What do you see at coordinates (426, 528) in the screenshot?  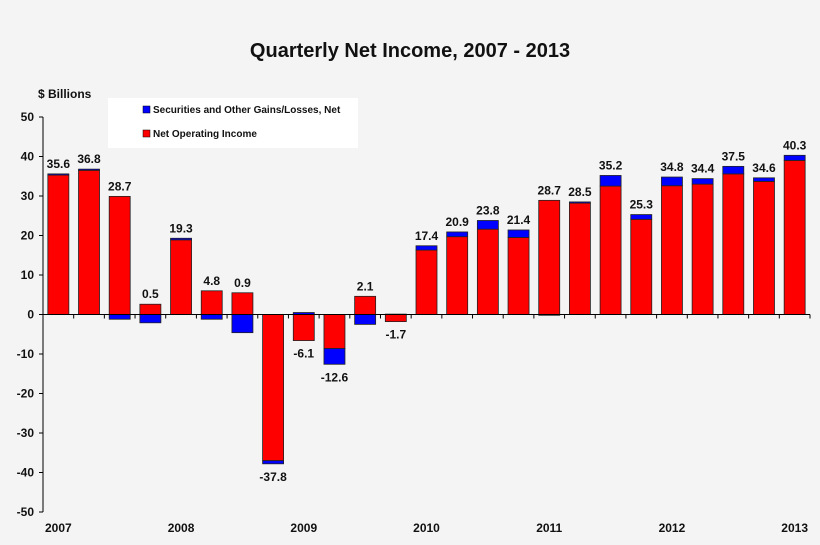 I see `x-tick-label: 2010` at bounding box center [426, 528].